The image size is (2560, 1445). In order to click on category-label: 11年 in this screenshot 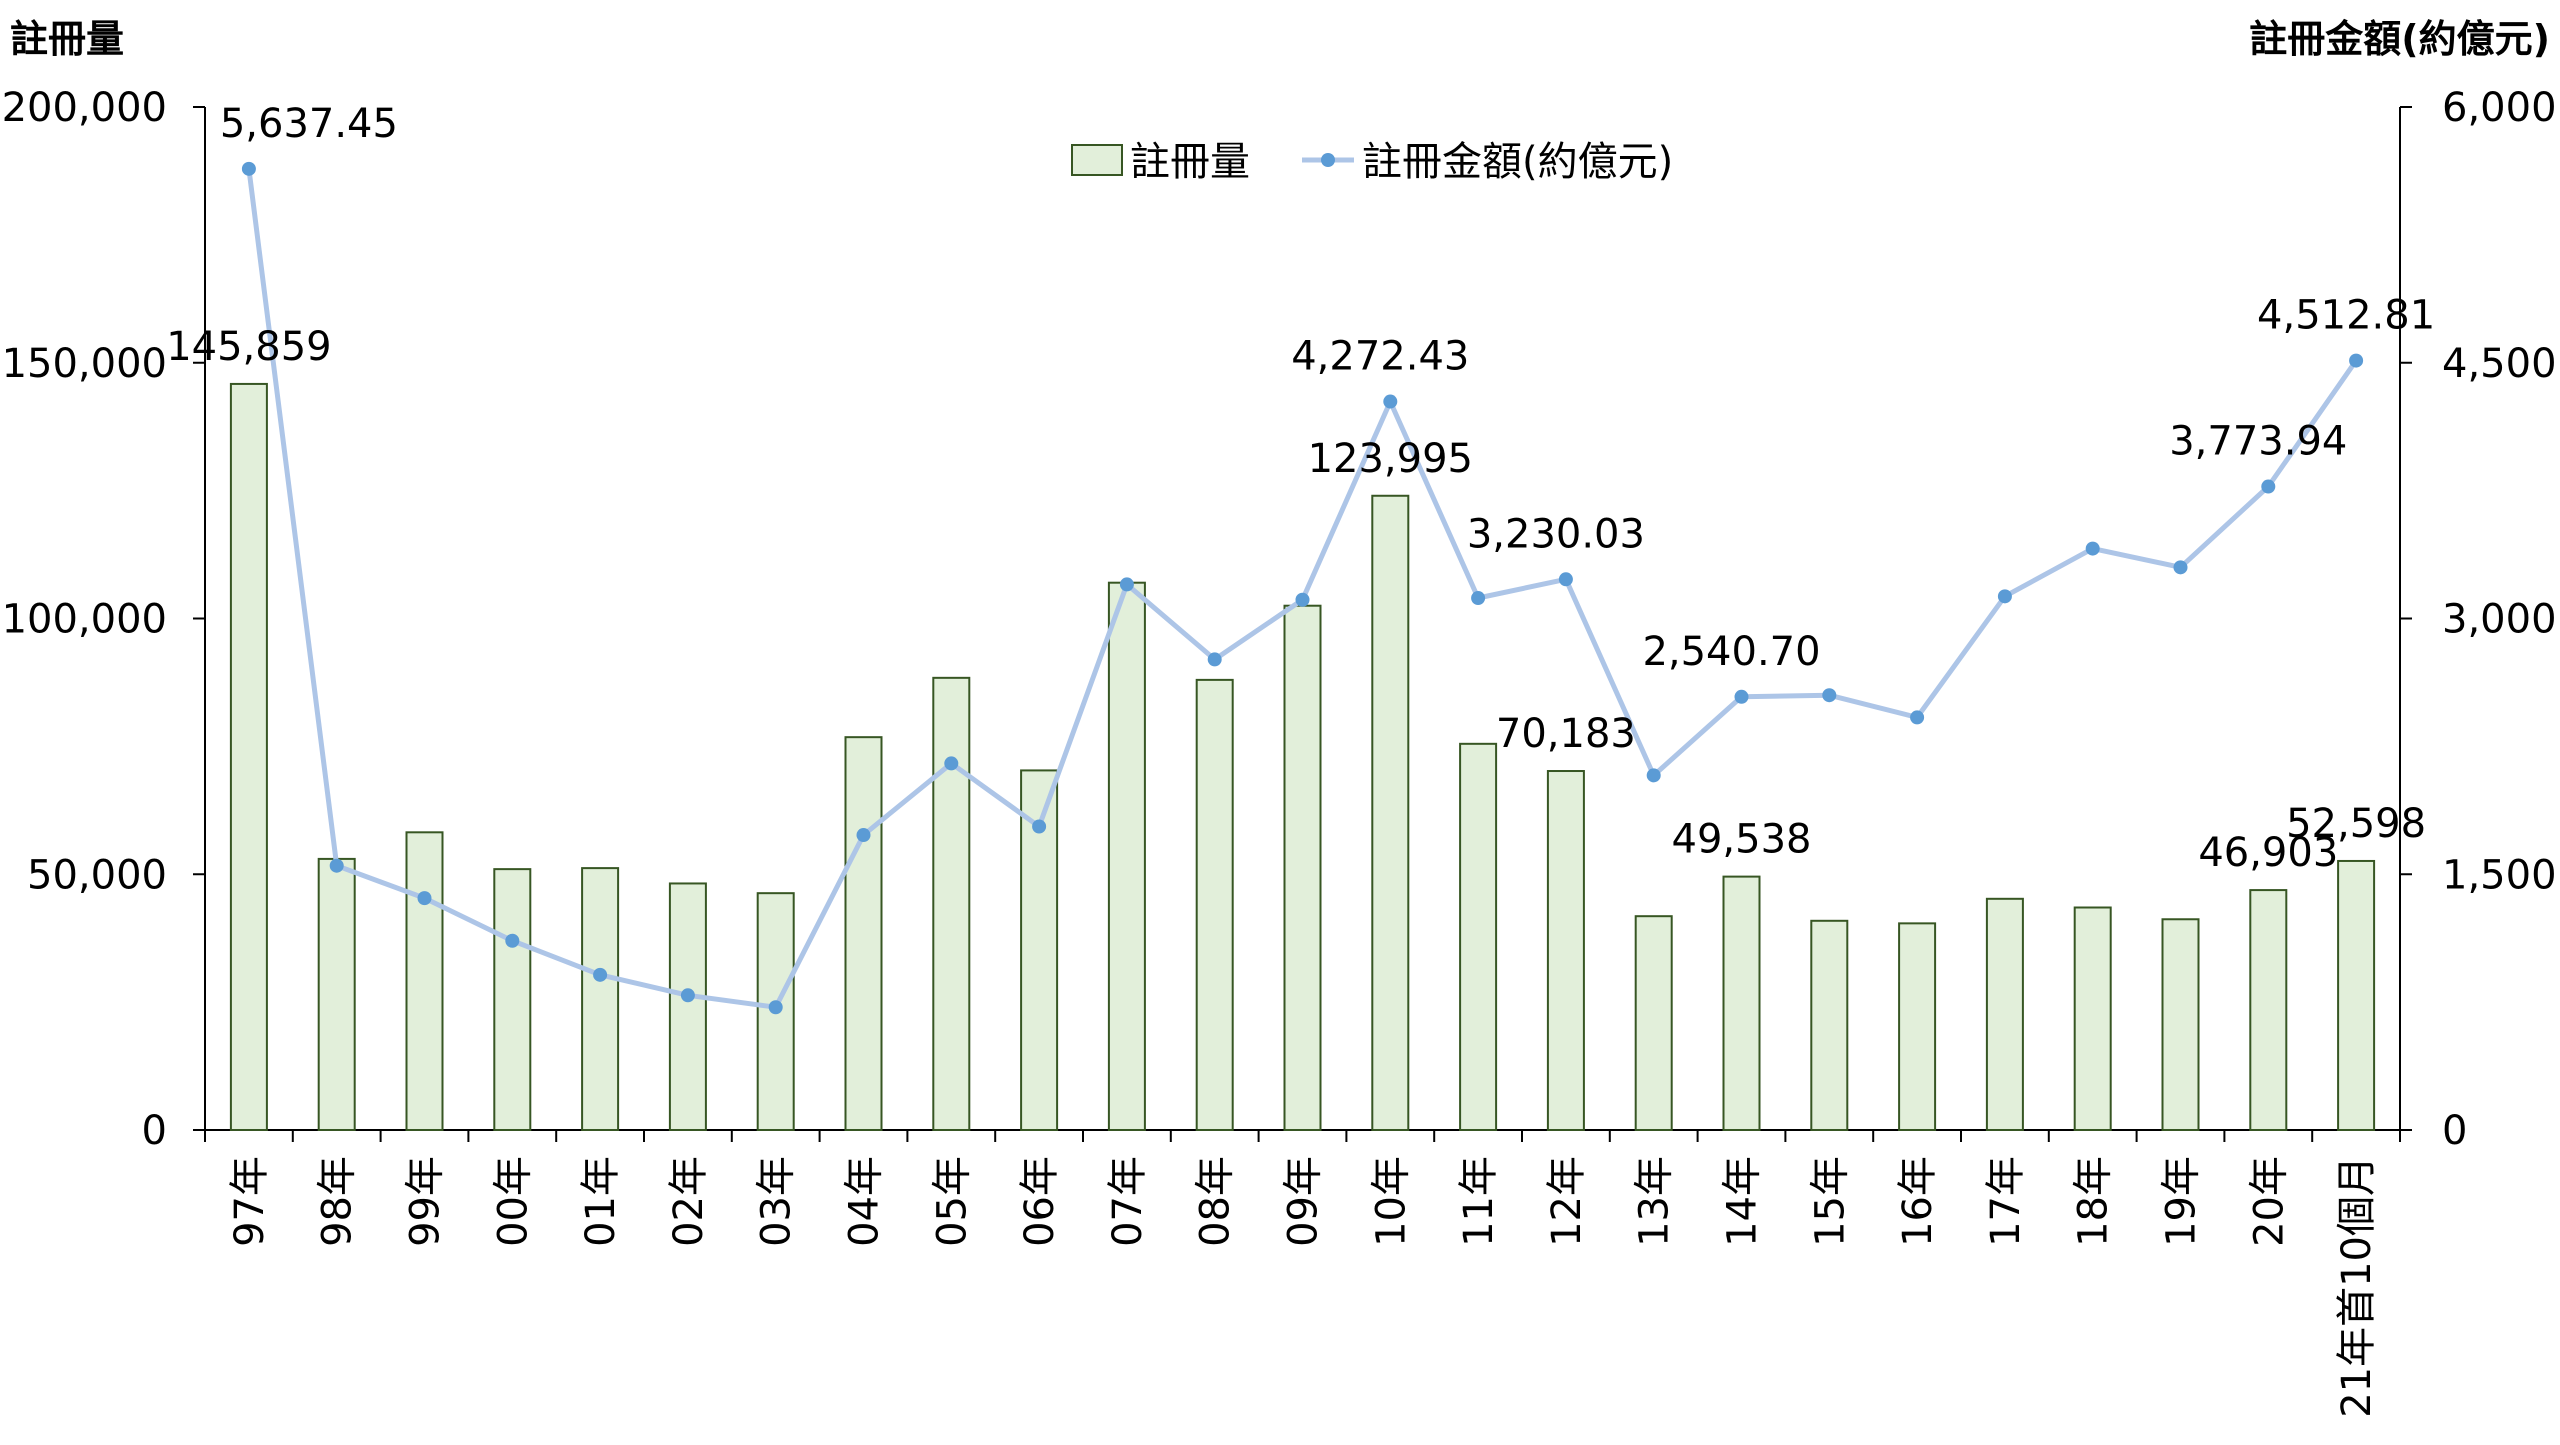, I will do `click(1479, 1201)`.